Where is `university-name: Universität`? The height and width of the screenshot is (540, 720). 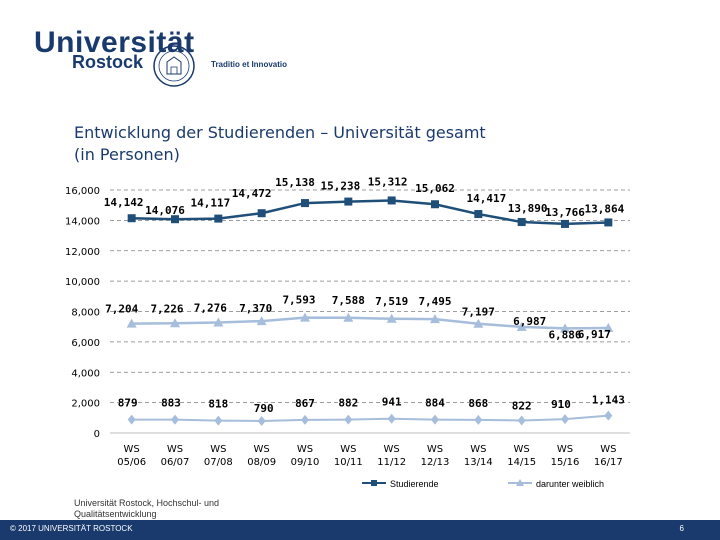
university-name: Universität is located at coordinates (114, 42).